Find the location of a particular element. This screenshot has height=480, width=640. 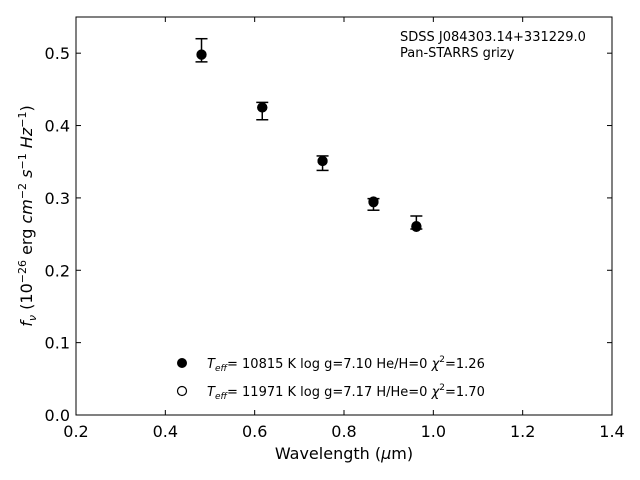

observed-errorbars is located at coordinates (309, 133).